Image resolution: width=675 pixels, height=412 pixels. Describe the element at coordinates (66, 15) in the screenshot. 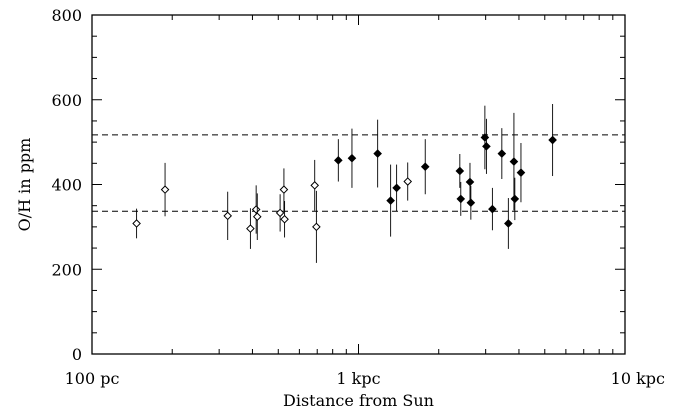

I see `y-tick-label: 800` at that location.